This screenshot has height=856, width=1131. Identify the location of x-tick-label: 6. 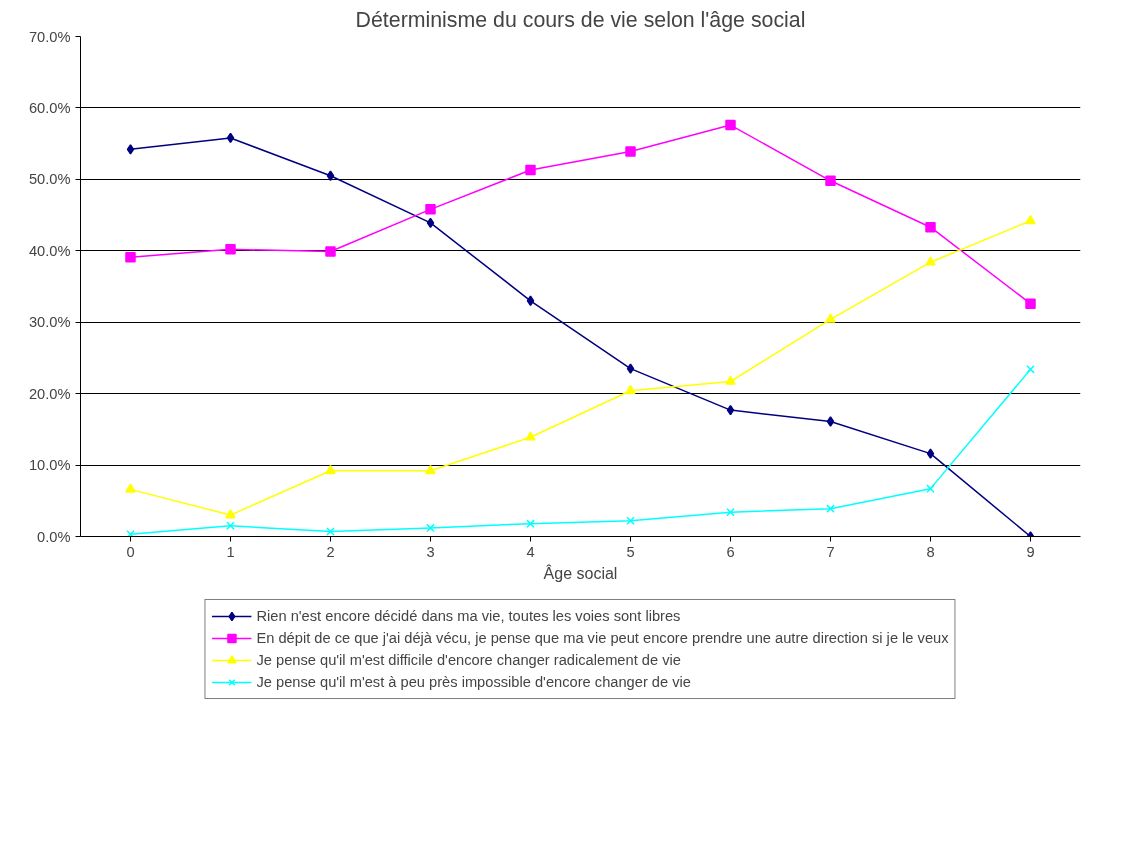
(730, 551).